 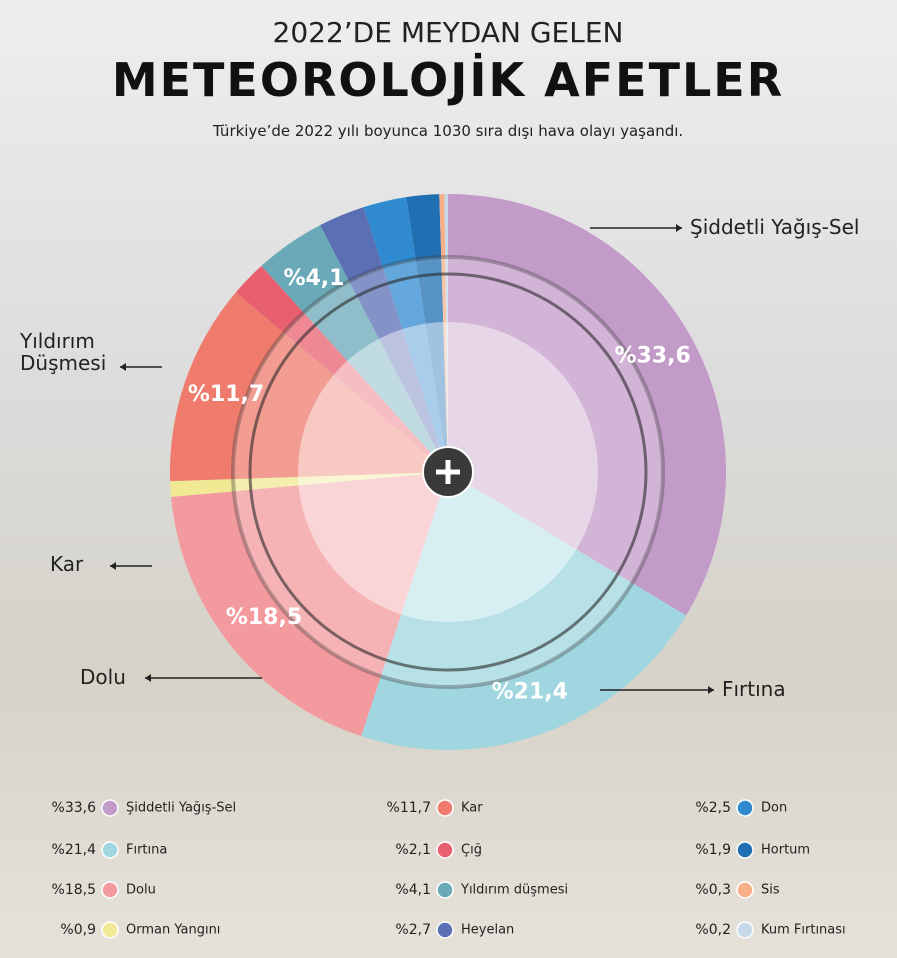 I want to click on legend-label: Kum Fırtınası, so click(x=803, y=930).